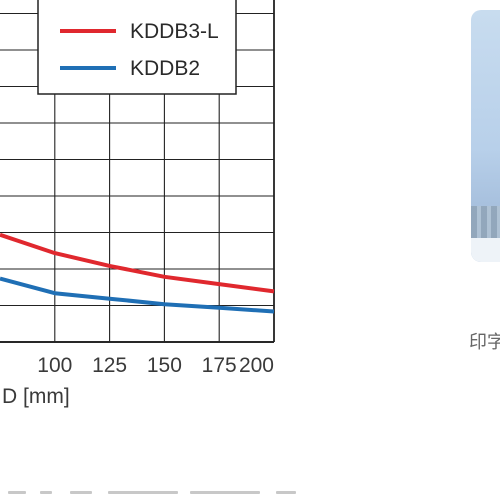  Describe the element at coordinates (165, 68) in the screenshot. I see `legend-label-kddb2: KDDB2` at that location.